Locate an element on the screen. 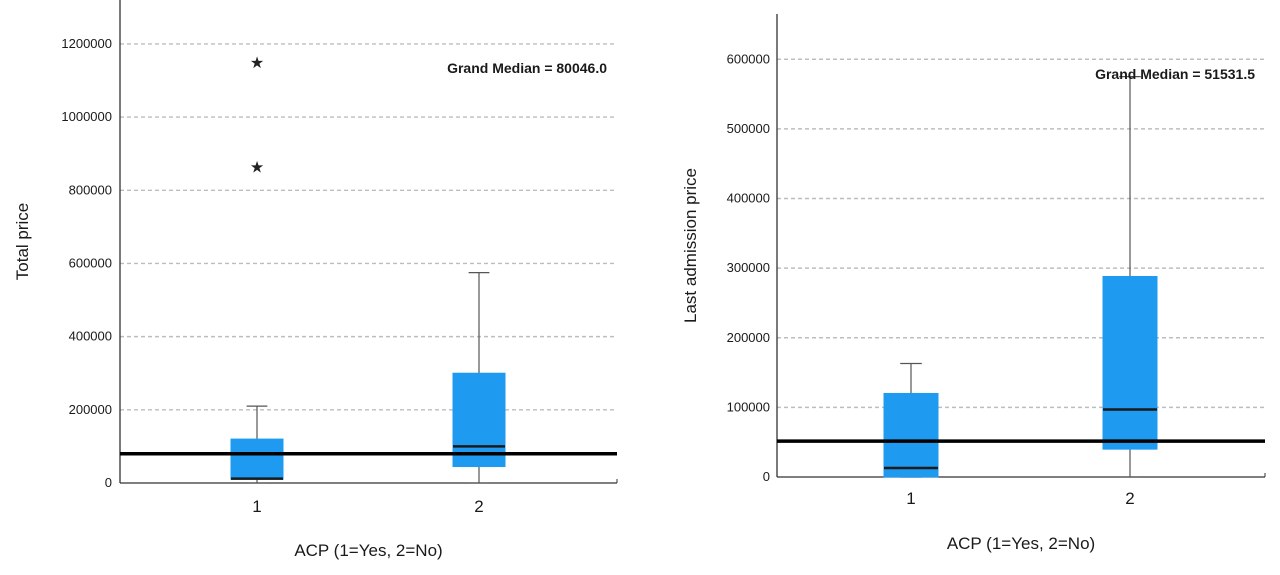 The image size is (1280, 575). y-tick-label: 800000 is located at coordinates (90, 189).